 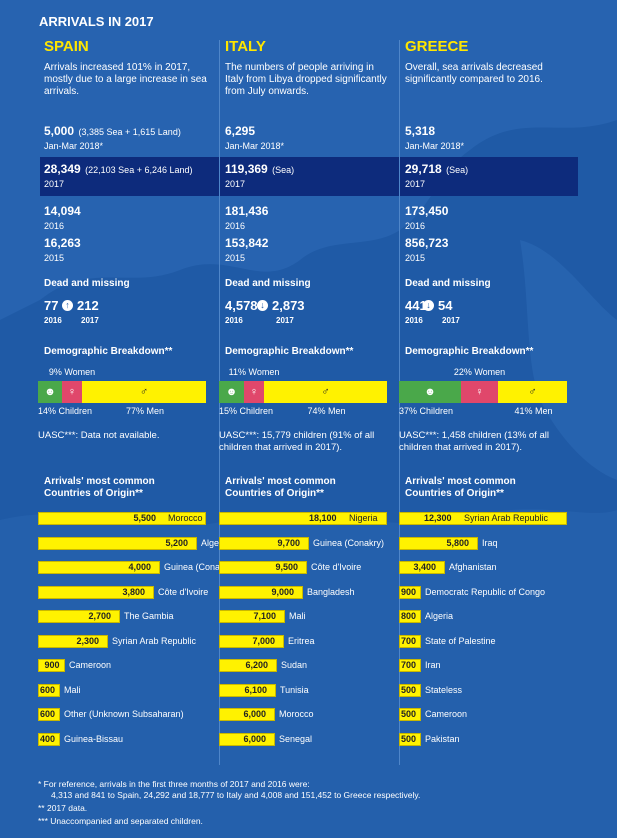 I want to click on origin-value: 18,100, so click(x=323, y=518).